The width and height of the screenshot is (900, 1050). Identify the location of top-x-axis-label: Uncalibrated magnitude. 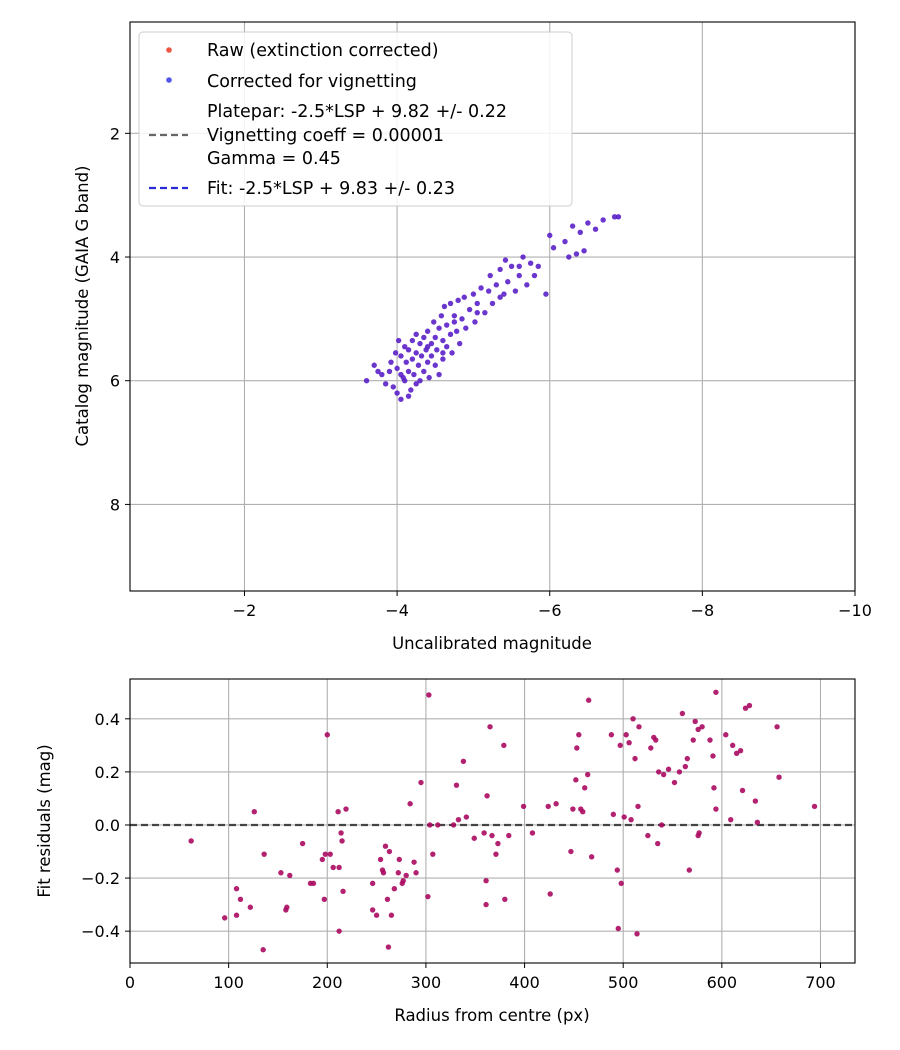
(492, 643).